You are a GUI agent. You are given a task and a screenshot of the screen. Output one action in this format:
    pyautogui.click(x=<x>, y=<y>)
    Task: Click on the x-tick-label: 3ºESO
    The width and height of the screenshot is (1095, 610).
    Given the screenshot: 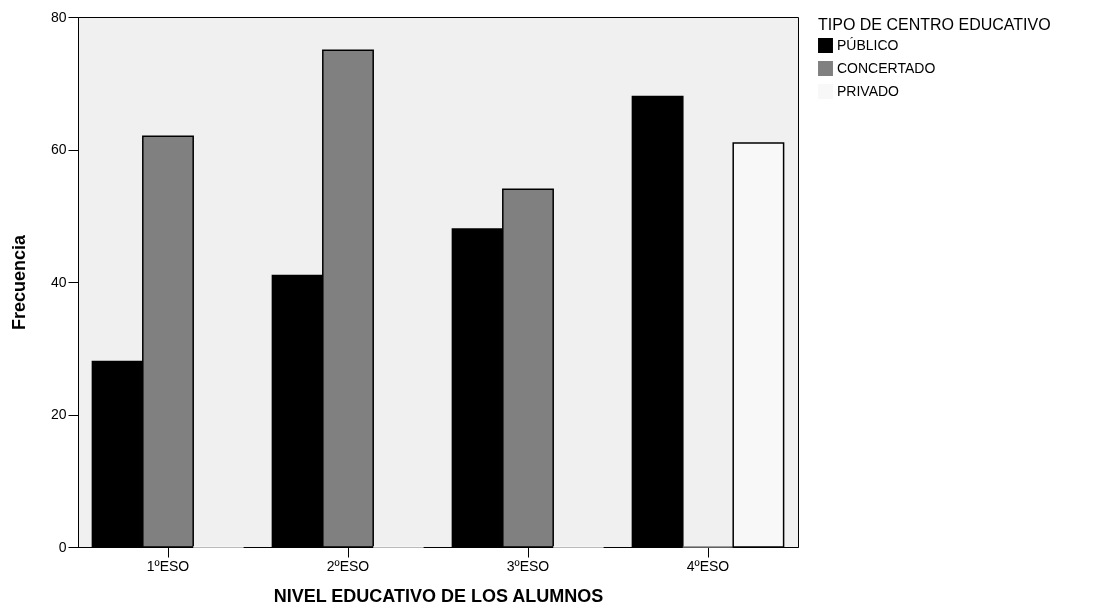 What is the action you would take?
    pyautogui.click(x=528, y=565)
    